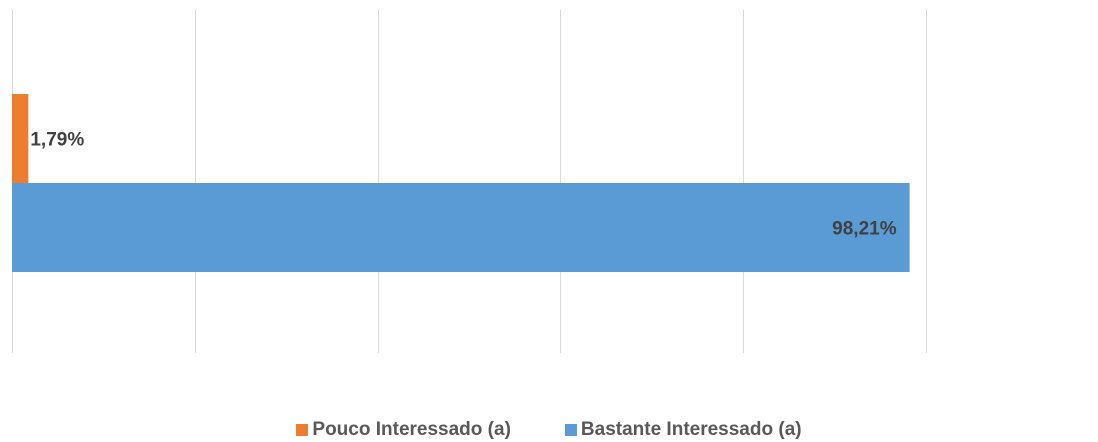 The height and width of the screenshot is (442, 1098). I want to click on data-label-bastante: 98,21%, so click(864, 229).